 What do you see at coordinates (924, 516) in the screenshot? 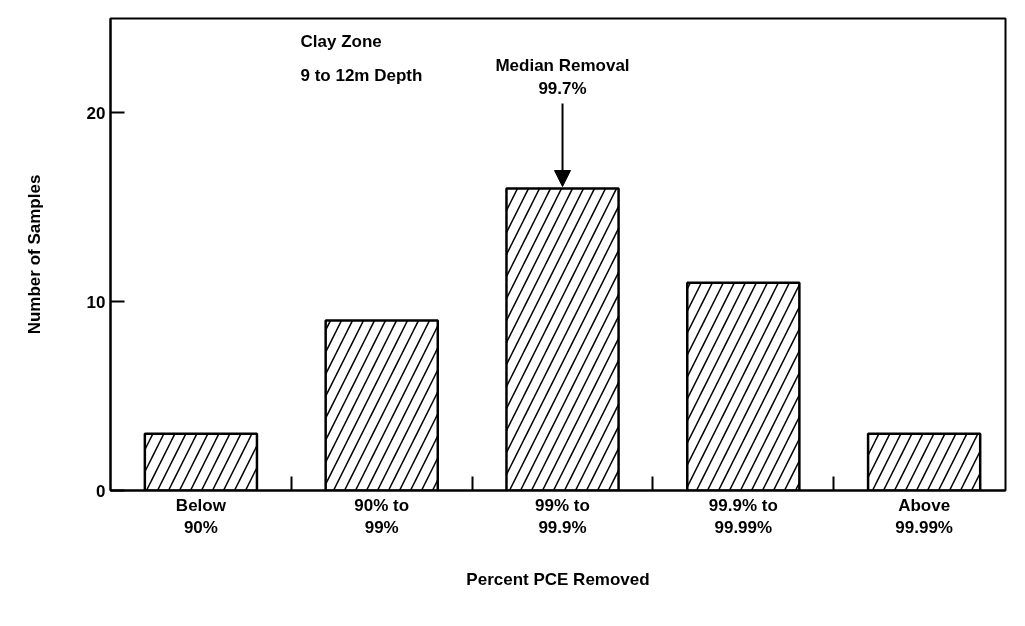
I see `x-tick-label: Above 99.99%` at bounding box center [924, 516].